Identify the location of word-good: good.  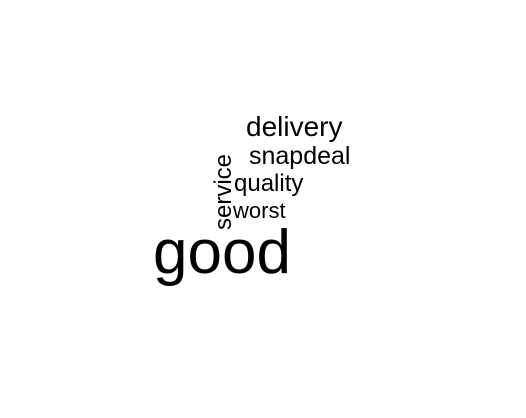
(222, 252).